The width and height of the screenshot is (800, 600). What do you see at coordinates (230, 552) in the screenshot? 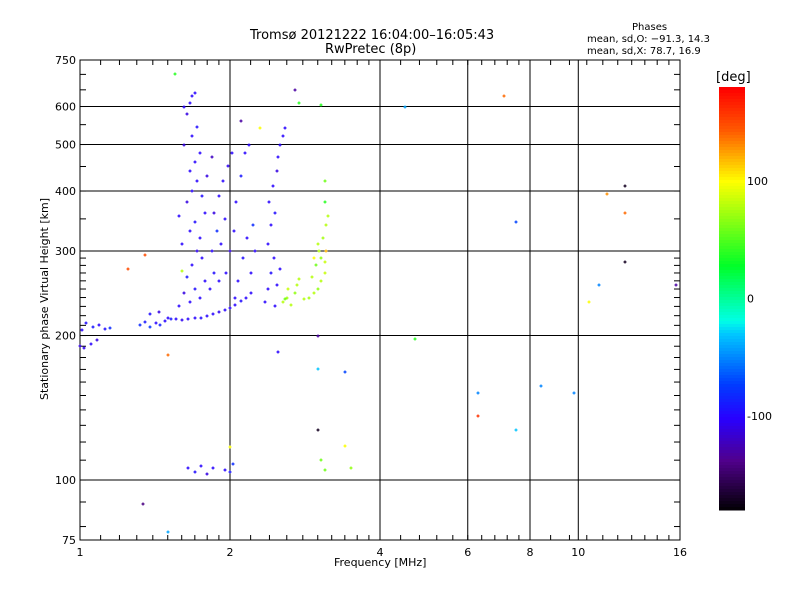
I see `x-tick-label: 2` at bounding box center [230, 552].